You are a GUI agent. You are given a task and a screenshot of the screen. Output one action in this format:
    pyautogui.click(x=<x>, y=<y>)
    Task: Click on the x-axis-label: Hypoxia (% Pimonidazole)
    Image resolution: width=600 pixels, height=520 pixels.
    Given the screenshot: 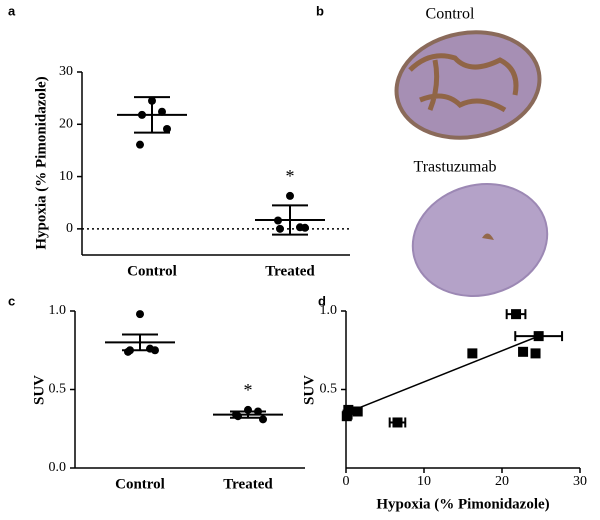 What is the action you would take?
    pyautogui.click(x=462, y=504)
    